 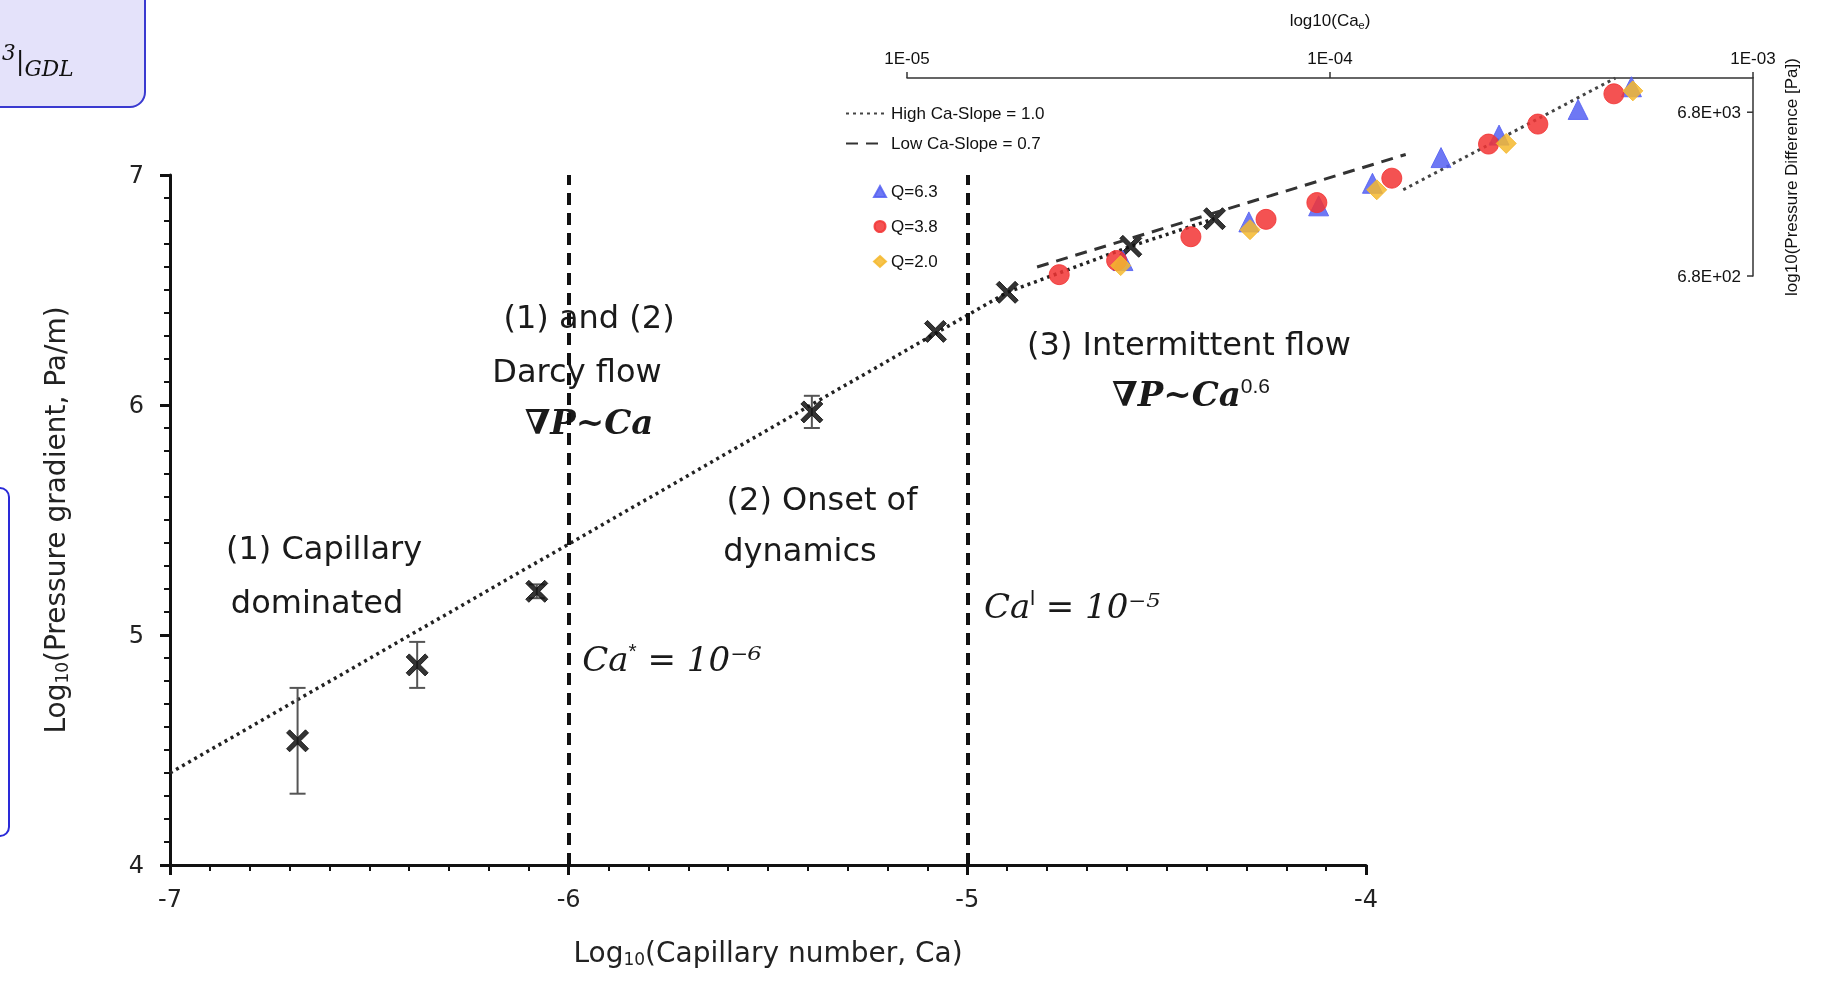 What do you see at coordinates (968, 113) in the screenshot?
I see `legend-label: High Ca-Slope = 1.0` at bounding box center [968, 113].